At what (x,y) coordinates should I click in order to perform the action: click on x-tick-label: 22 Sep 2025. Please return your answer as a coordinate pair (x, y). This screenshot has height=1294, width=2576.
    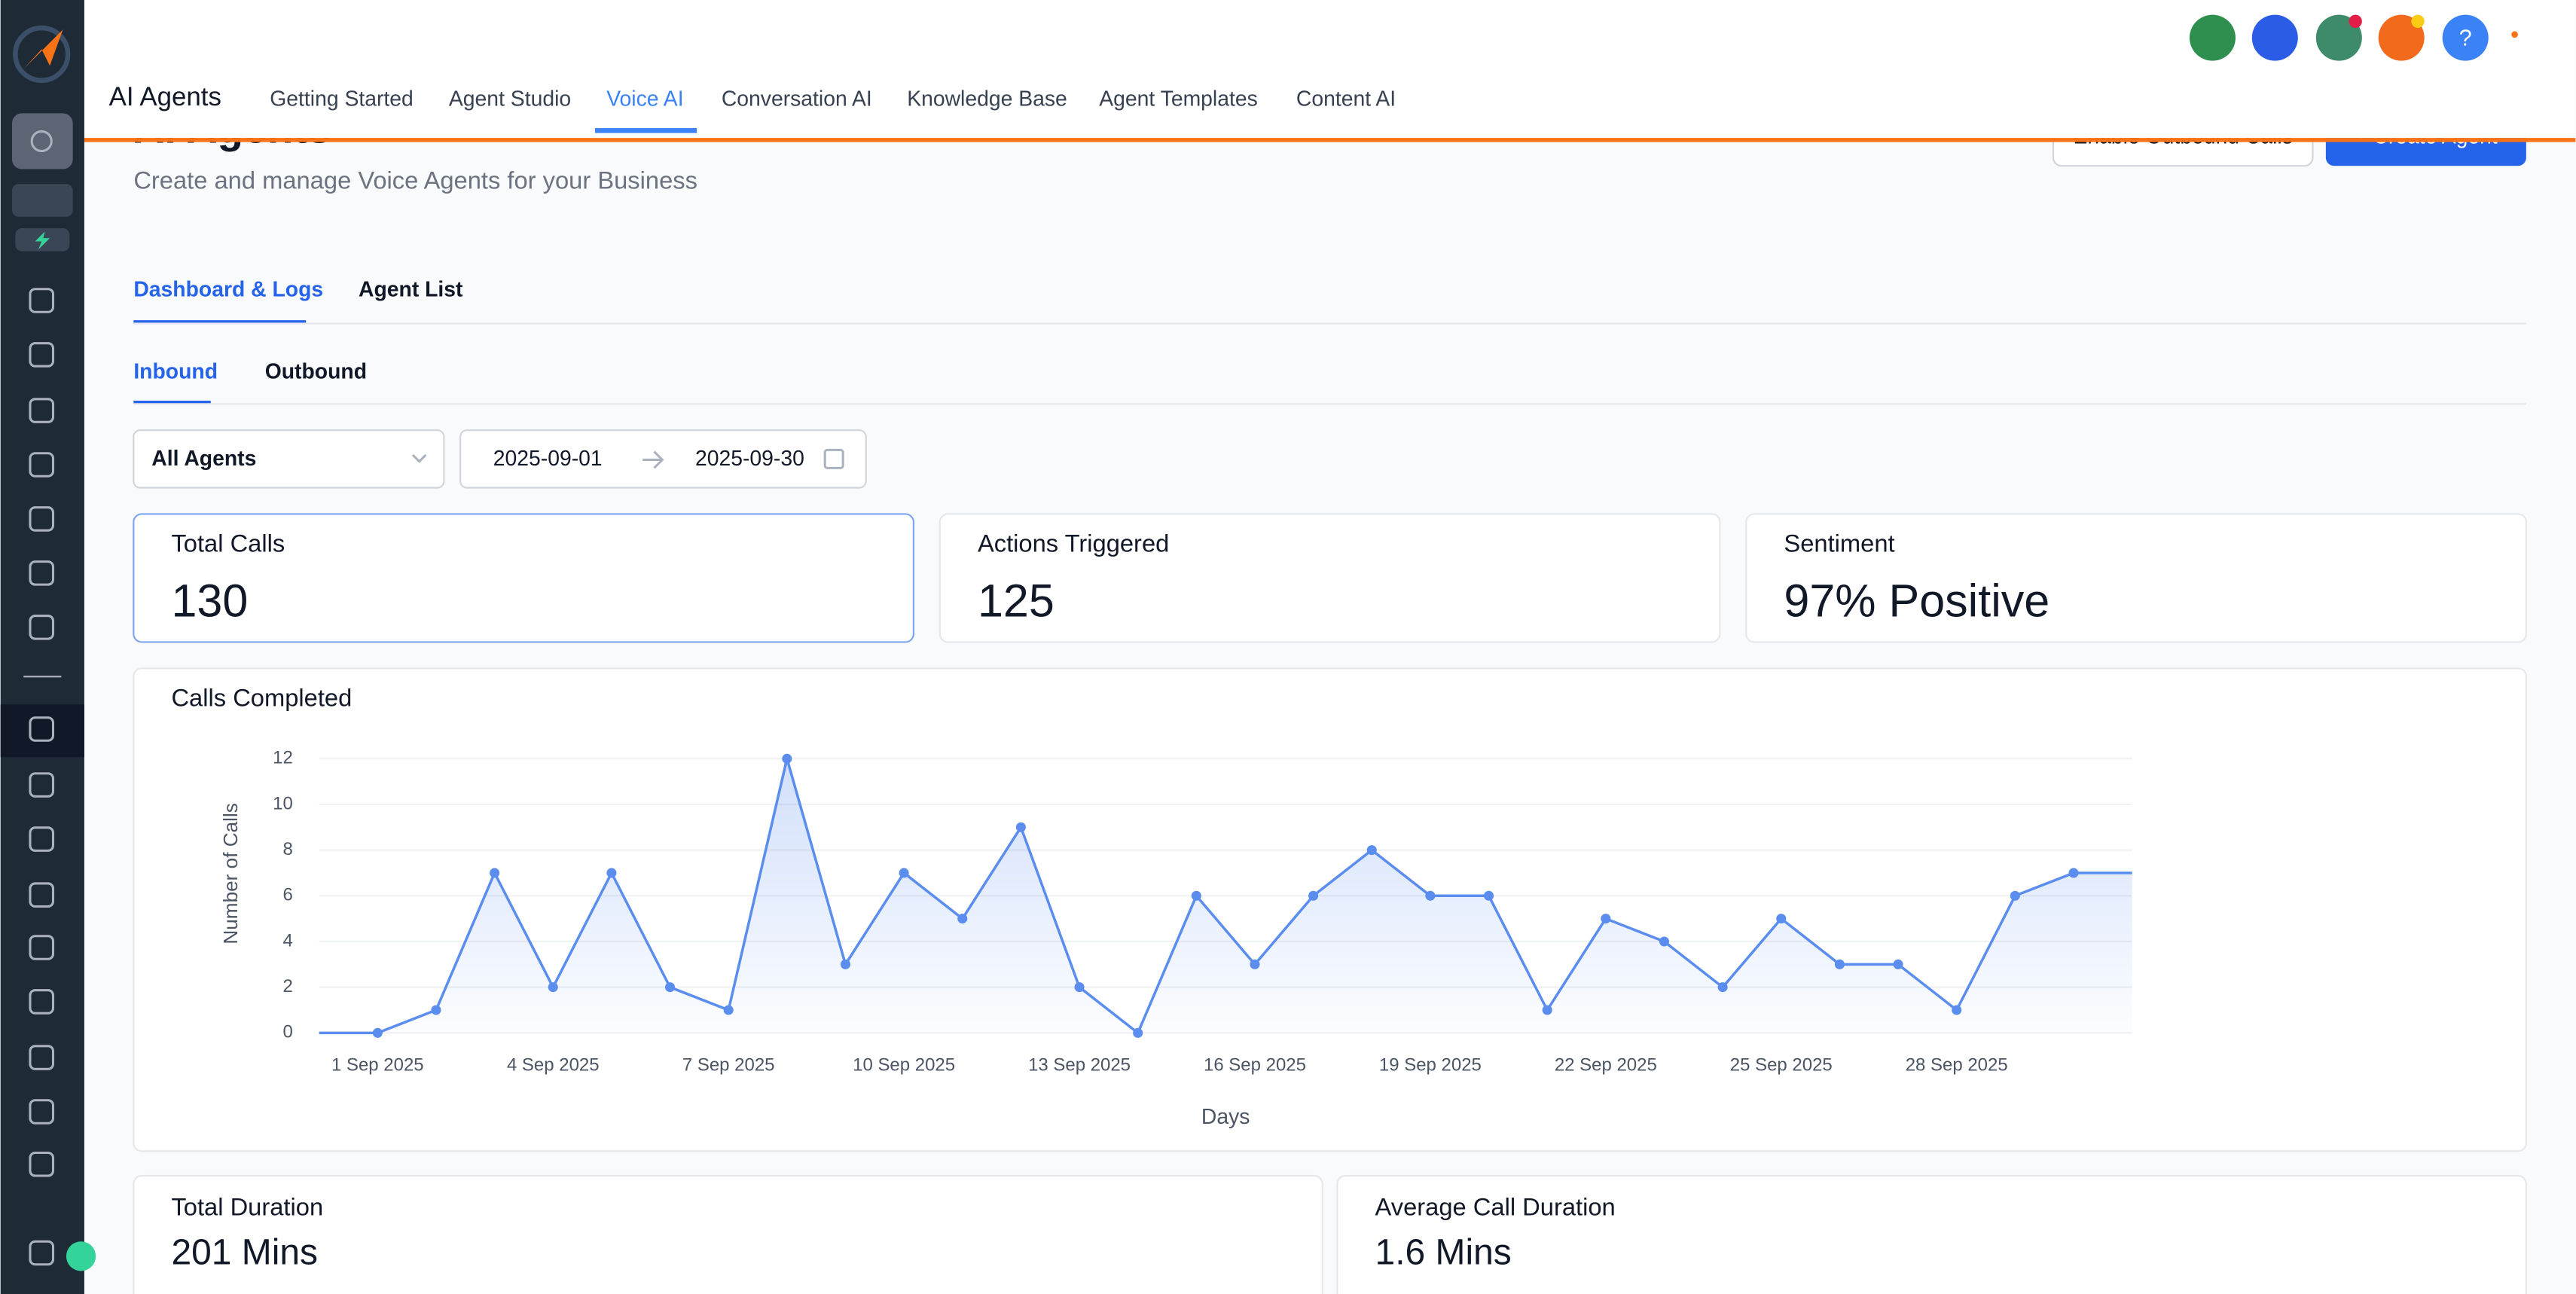
    Looking at the image, I should click on (1606, 1064).